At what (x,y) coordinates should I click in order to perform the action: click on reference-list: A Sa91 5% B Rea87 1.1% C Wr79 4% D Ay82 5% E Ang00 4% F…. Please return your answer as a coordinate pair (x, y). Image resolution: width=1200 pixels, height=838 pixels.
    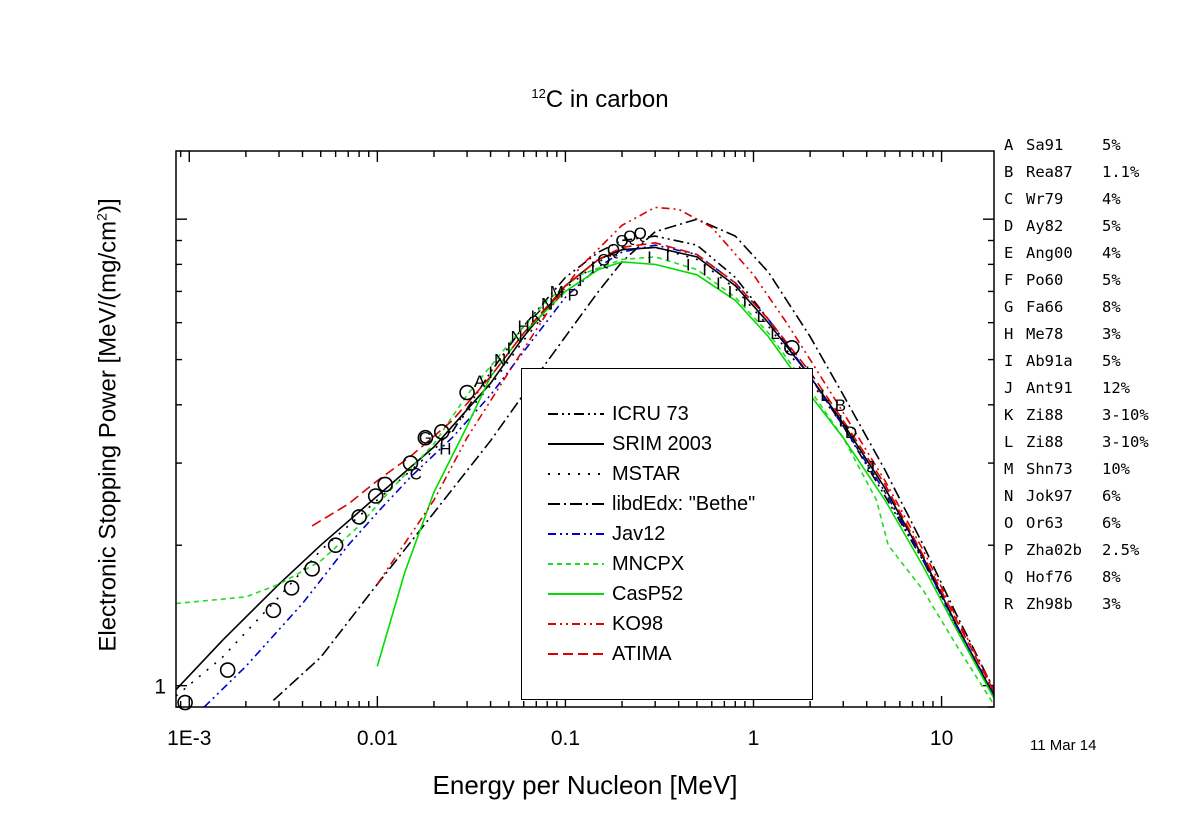
    Looking at the image, I should click on (1076, 375).